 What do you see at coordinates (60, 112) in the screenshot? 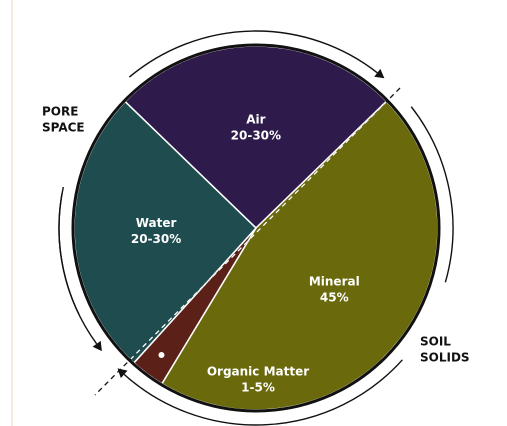
I see `annotation: PORE` at bounding box center [60, 112].